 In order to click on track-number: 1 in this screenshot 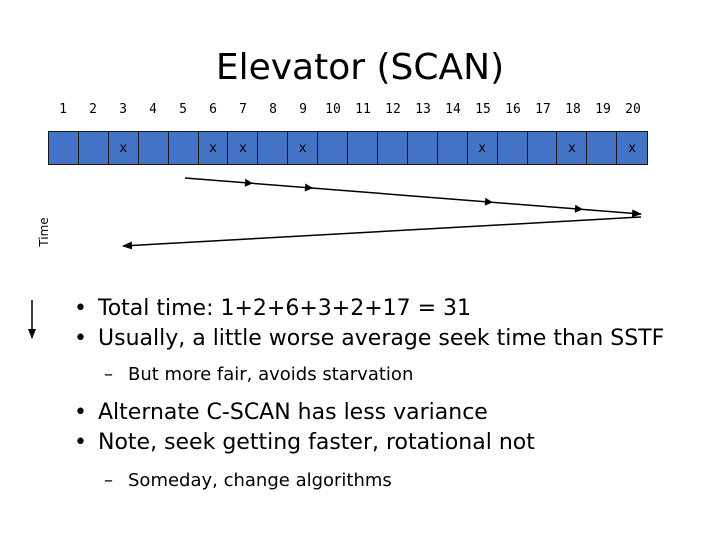, I will do `click(63, 109)`.